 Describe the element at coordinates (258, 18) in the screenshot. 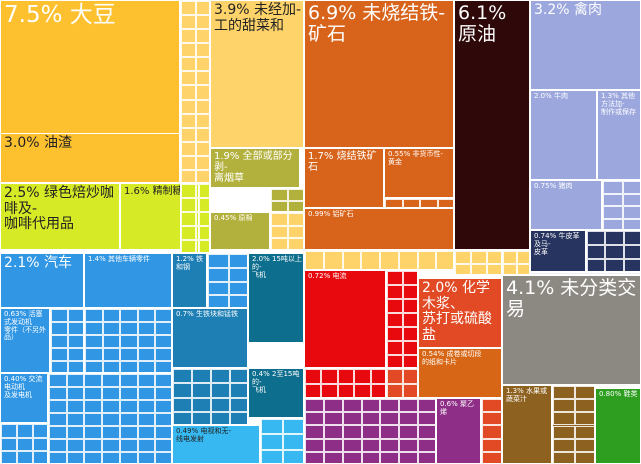

I see `treemap-cell-label: 3.9% 未经加- 工的甜菜和` at that location.